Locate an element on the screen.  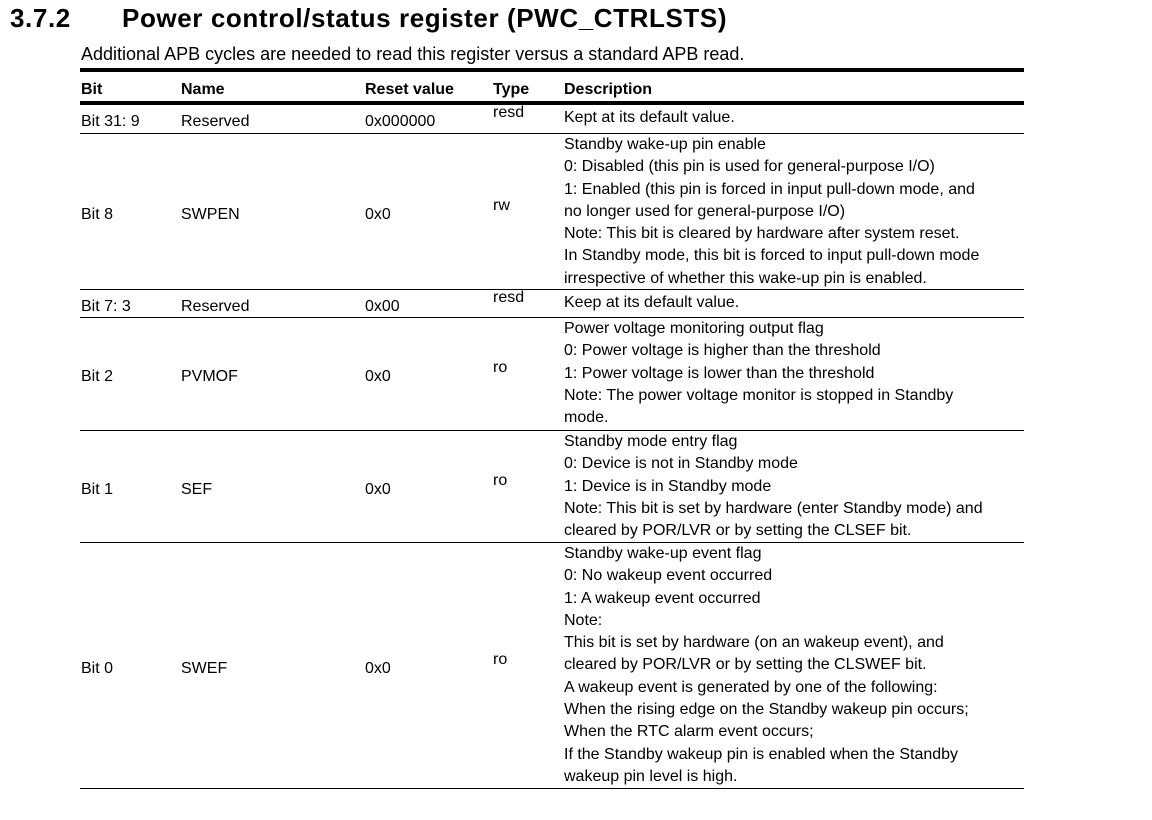
description-line: wakeup pin level is high. is located at coordinates (651, 776).